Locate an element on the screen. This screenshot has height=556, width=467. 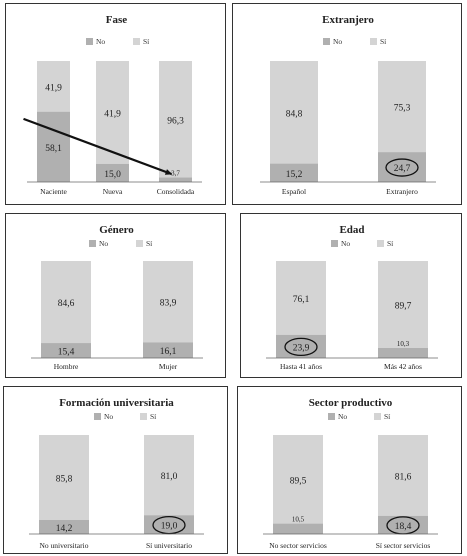
category-label-2: Más 42 años is located at coordinates (403, 366).